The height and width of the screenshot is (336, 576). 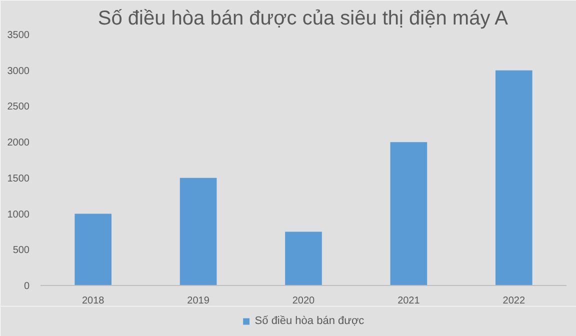 What do you see at coordinates (21, 250) in the screenshot?
I see `y-tick-label: 500` at bounding box center [21, 250].